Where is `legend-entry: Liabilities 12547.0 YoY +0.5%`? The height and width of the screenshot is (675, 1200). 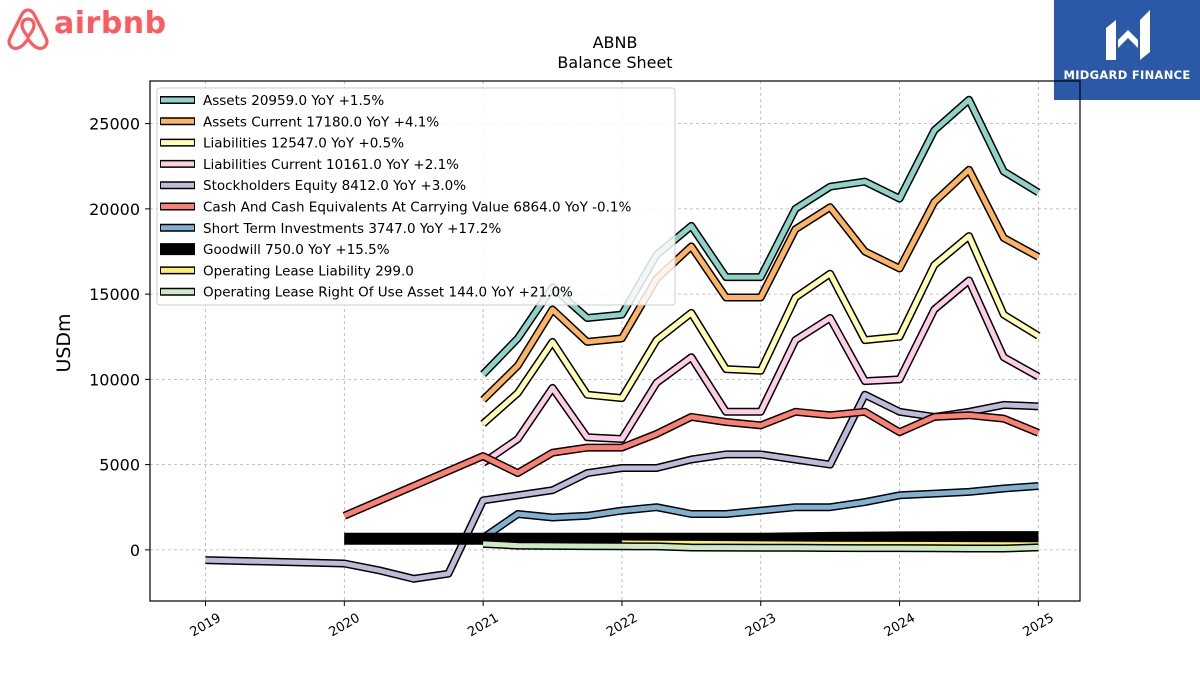
legend-entry: Liabilities 12547.0 YoY +0.5% is located at coordinates (282, 144).